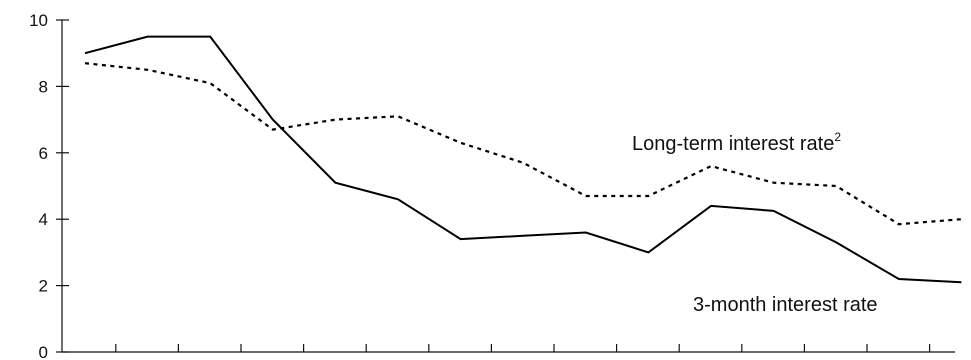 This screenshot has width=971, height=360. What do you see at coordinates (49, 185) in the screenshot?
I see `y-axis: 0 2 4 6 8 10` at bounding box center [49, 185].